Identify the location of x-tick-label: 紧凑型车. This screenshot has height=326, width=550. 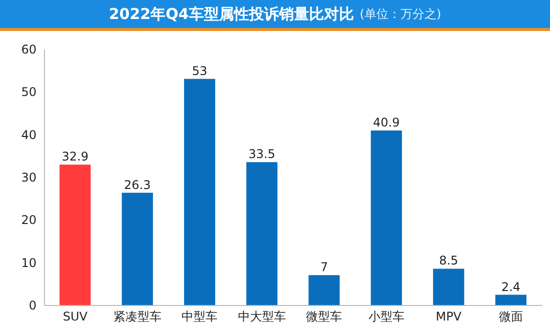
(137, 317).